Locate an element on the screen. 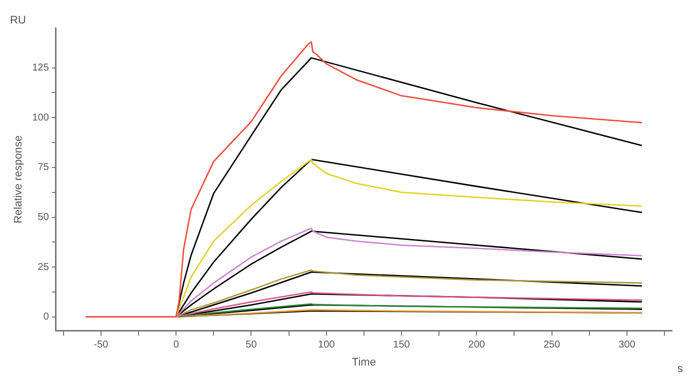 This screenshot has height=379, width=689. x-tick-label: 150 is located at coordinates (401, 345).